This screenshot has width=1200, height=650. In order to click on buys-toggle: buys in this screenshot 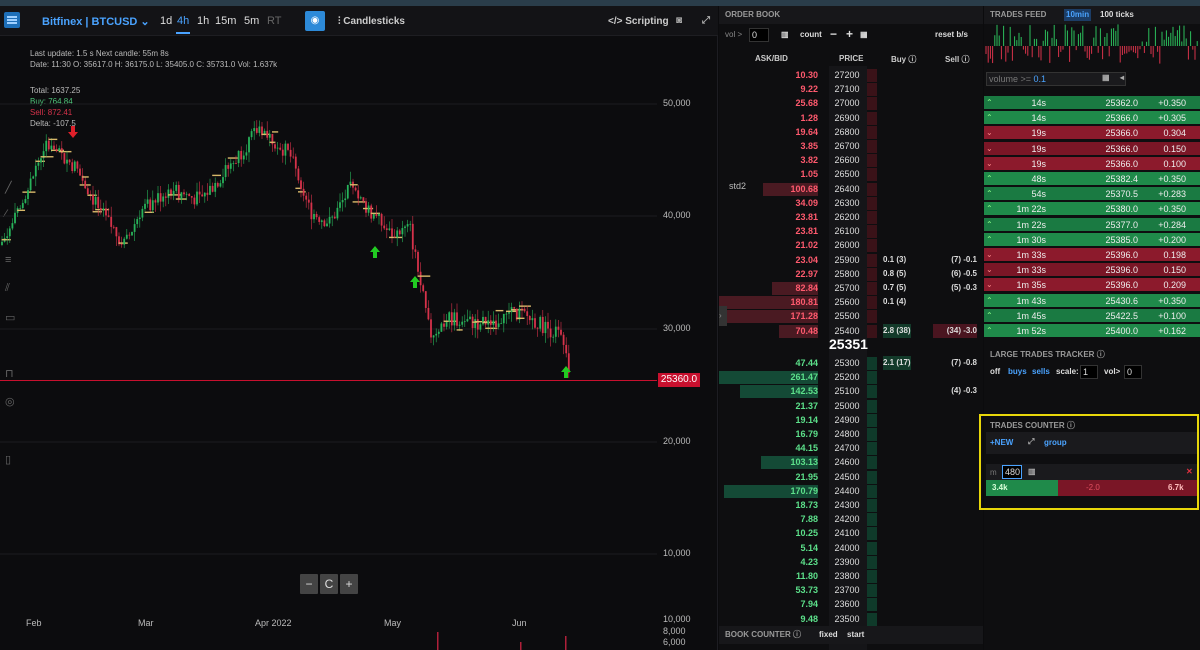, I will do `click(1017, 371)`.